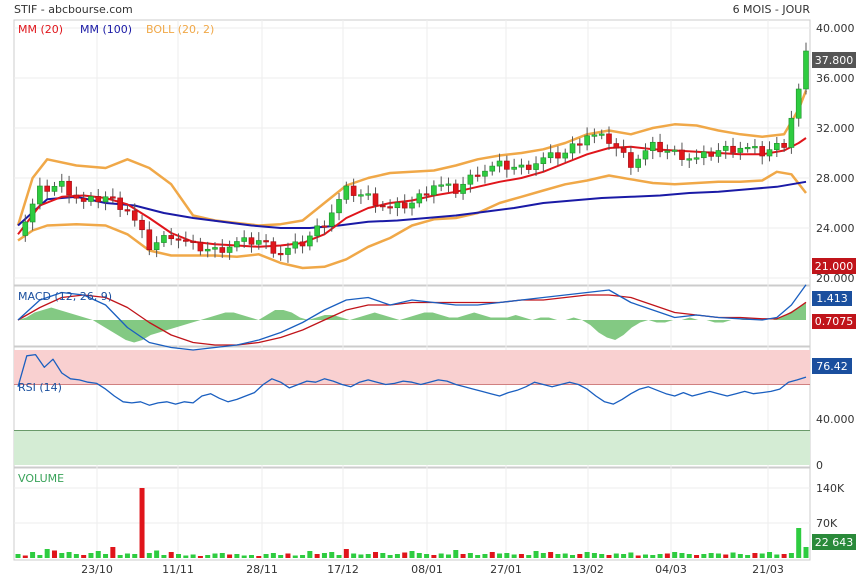 Image resolution: width=860 pixels, height=580 pixels. I want to click on price-y-tick: 28.000, so click(835, 178).